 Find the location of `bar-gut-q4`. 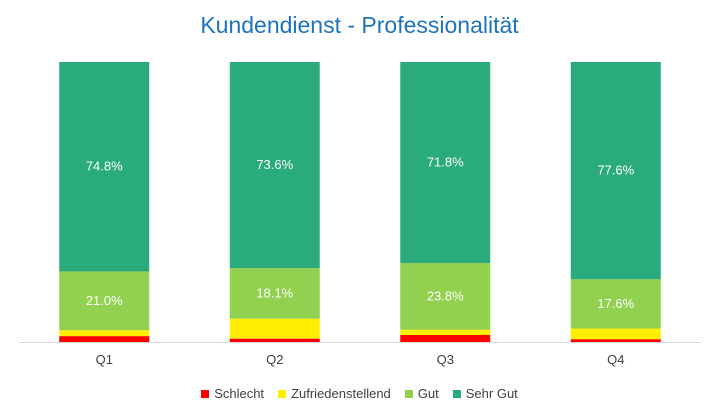

bar-gut-q4 is located at coordinates (615, 304).